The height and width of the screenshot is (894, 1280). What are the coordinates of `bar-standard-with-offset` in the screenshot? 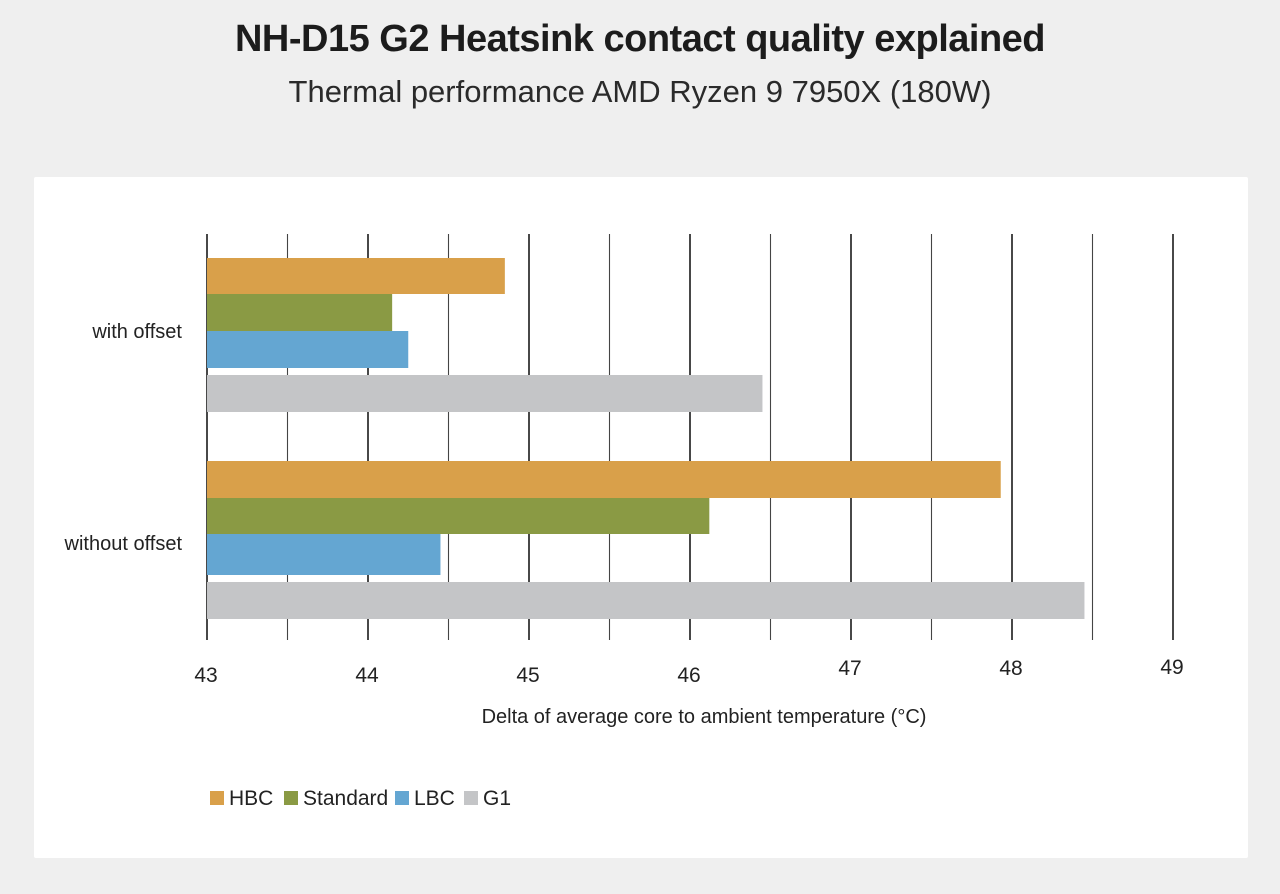 It's located at (300, 312).